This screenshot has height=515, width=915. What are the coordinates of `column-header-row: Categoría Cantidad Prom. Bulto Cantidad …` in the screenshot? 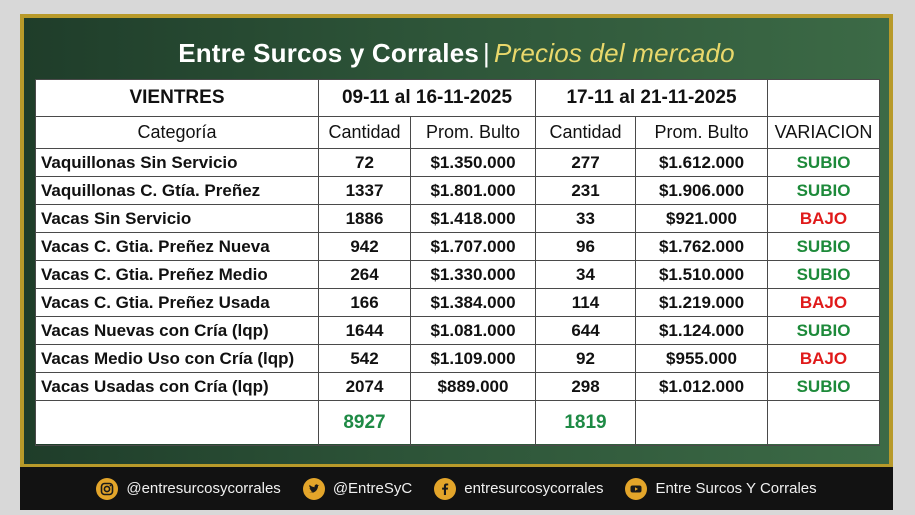 It's located at (457, 132).